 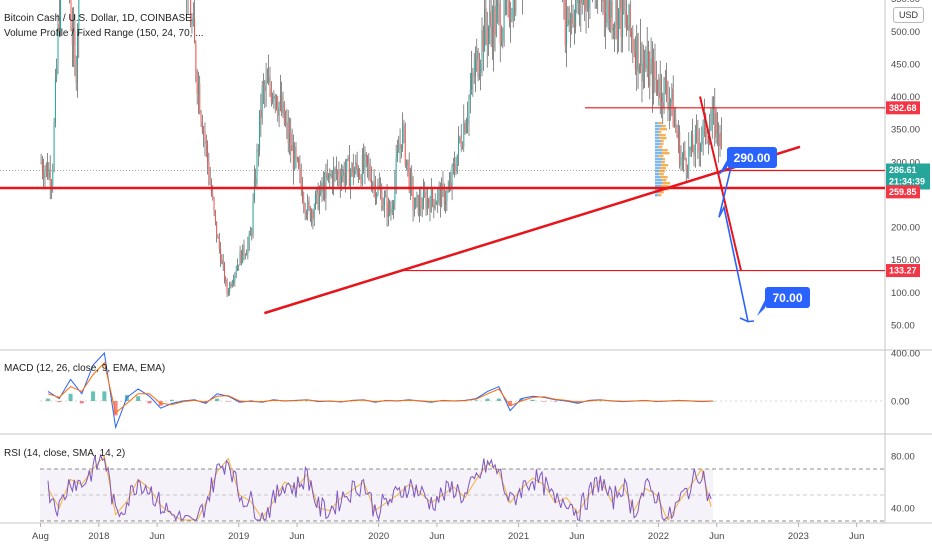 I want to click on rsi-tick: 80.00, so click(x=903, y=457).